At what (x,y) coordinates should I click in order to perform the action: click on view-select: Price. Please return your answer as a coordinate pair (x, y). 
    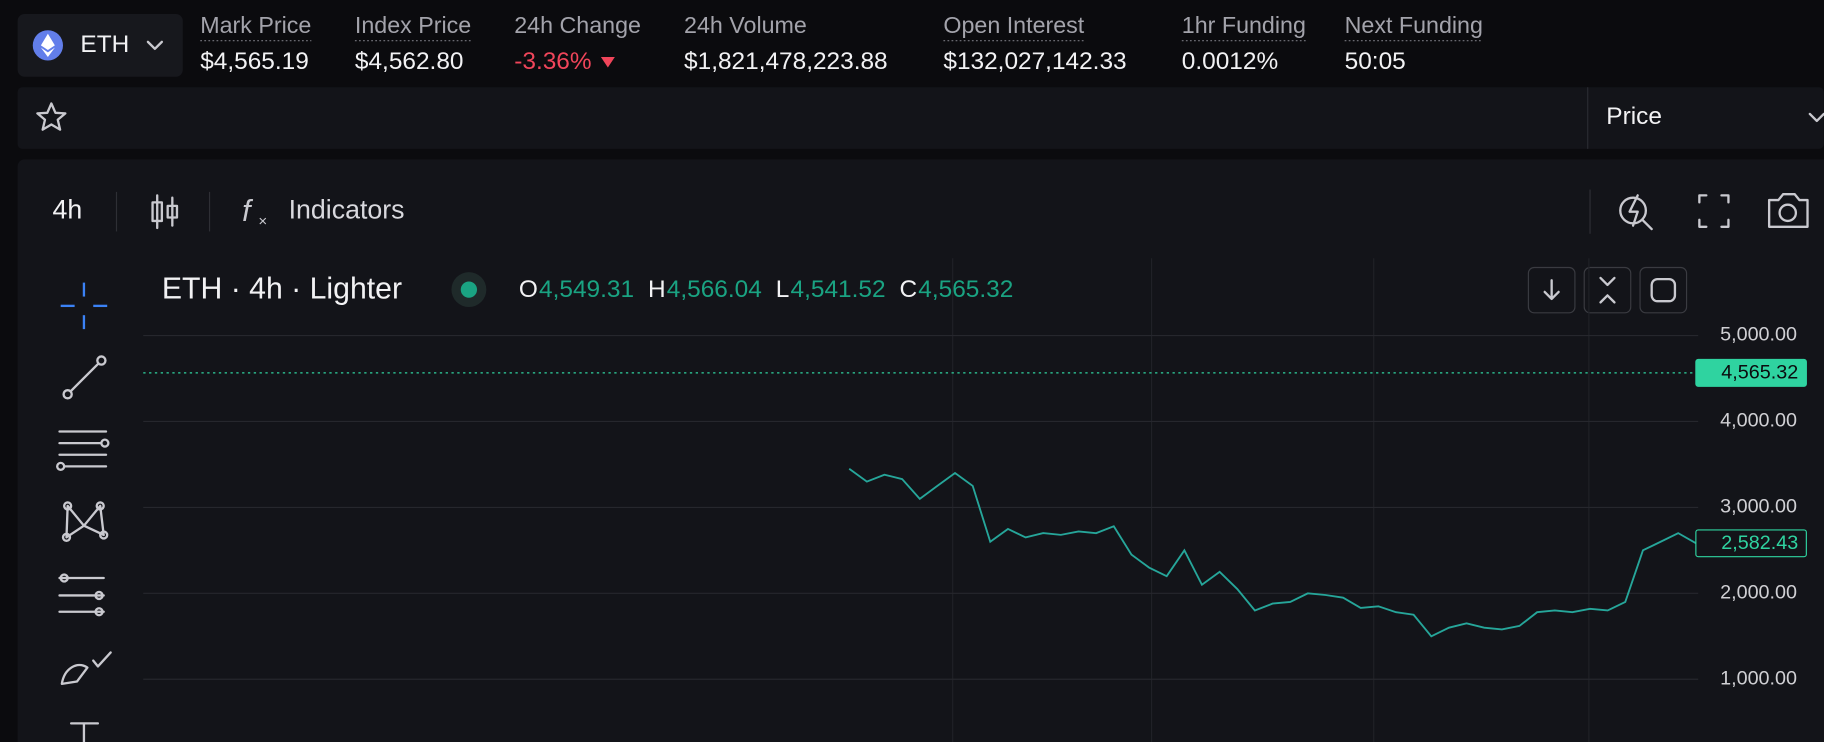
    Looking at the image, I should click on (1634, 116).